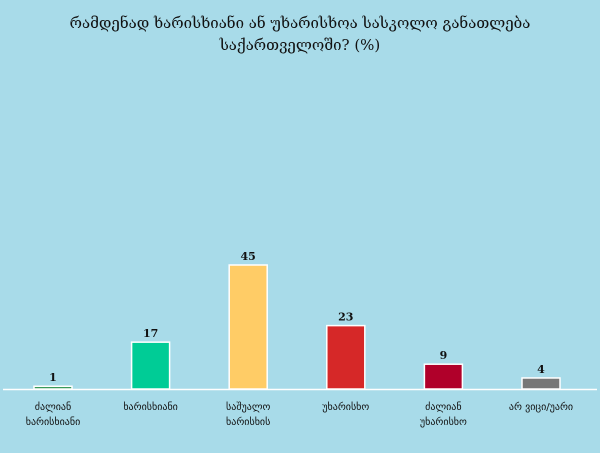 Image resolution: width=600 pixels, height=453 pixels. What do you see at coordinates (300, 45) in the screenshot?
I see `chart-title-line-2: საქართველოში? (%)` at bounding box center [300, 45].